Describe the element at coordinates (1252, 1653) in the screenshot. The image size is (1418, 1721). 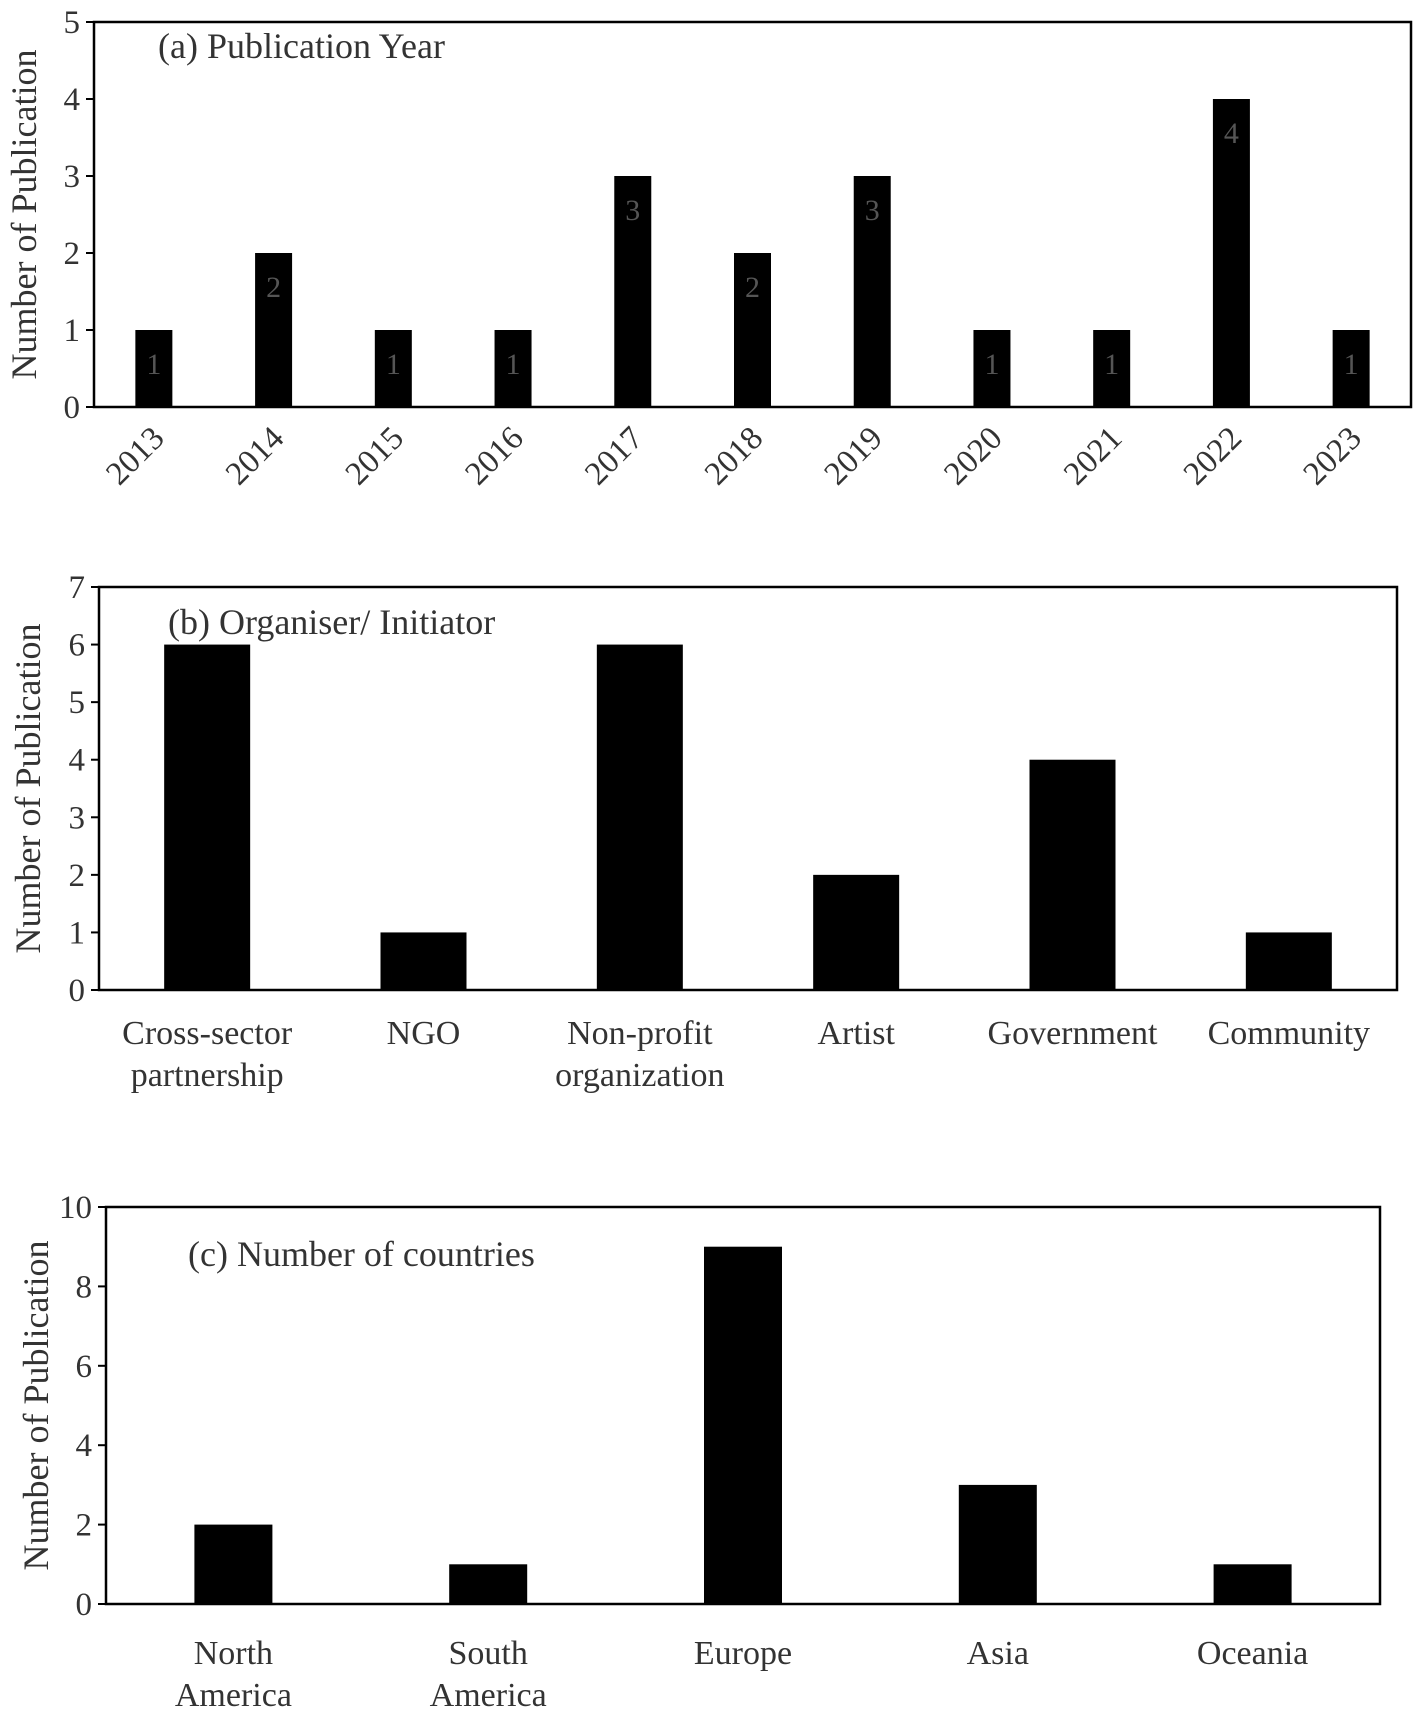
I see `x-tick-label: Oceania` at that location.